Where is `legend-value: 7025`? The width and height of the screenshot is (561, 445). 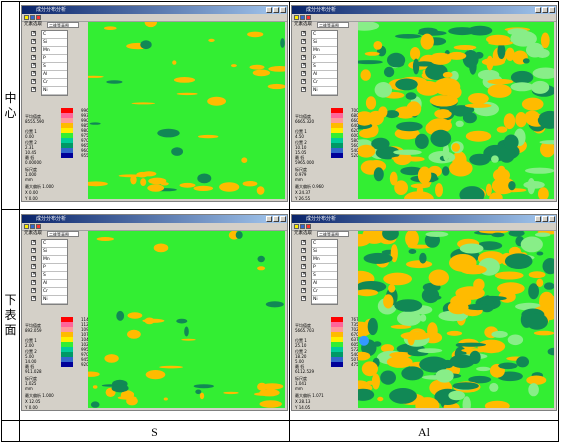
legend-value: 7025 is located at coordinates (356, 329).